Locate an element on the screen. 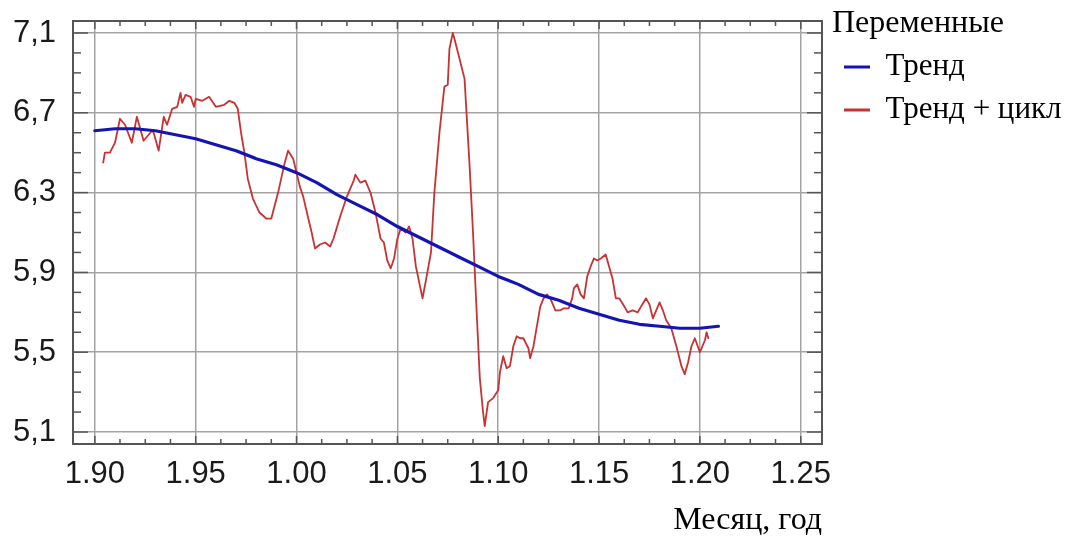 Image resolution: width=1067 pixels, height=537 pixels. y-tick-label: 6,3 is located at coordinates (34, 191).